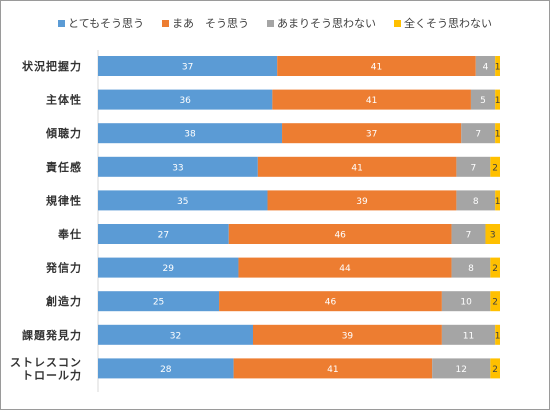  I want to click on data-label-3-2: 37, so click(371, 135).